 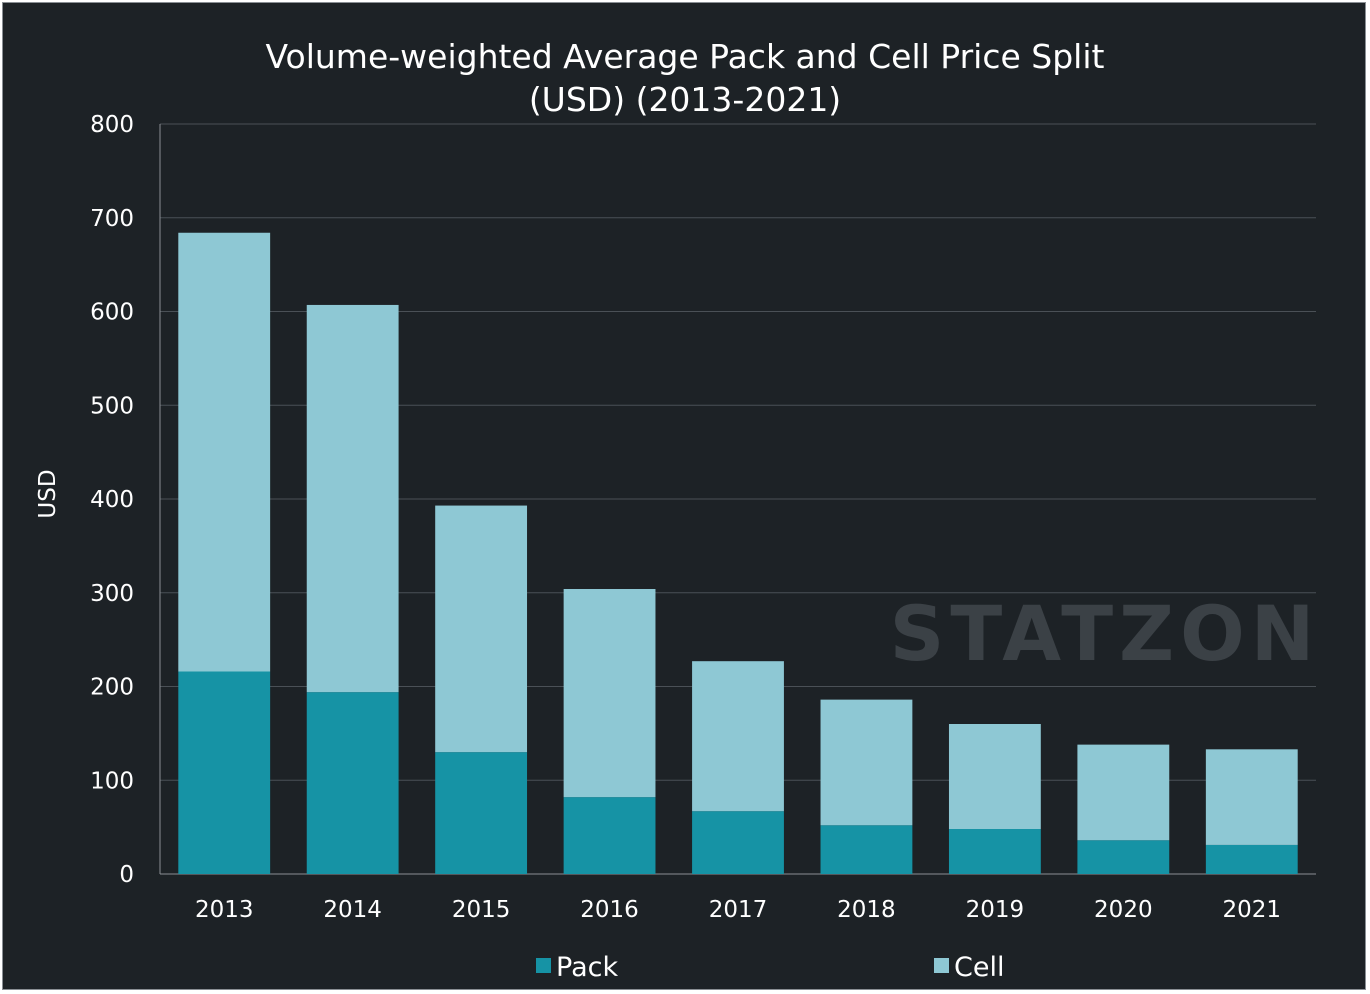 I want to click on y-tick-label-200: 200, so click(x=112, y=688).